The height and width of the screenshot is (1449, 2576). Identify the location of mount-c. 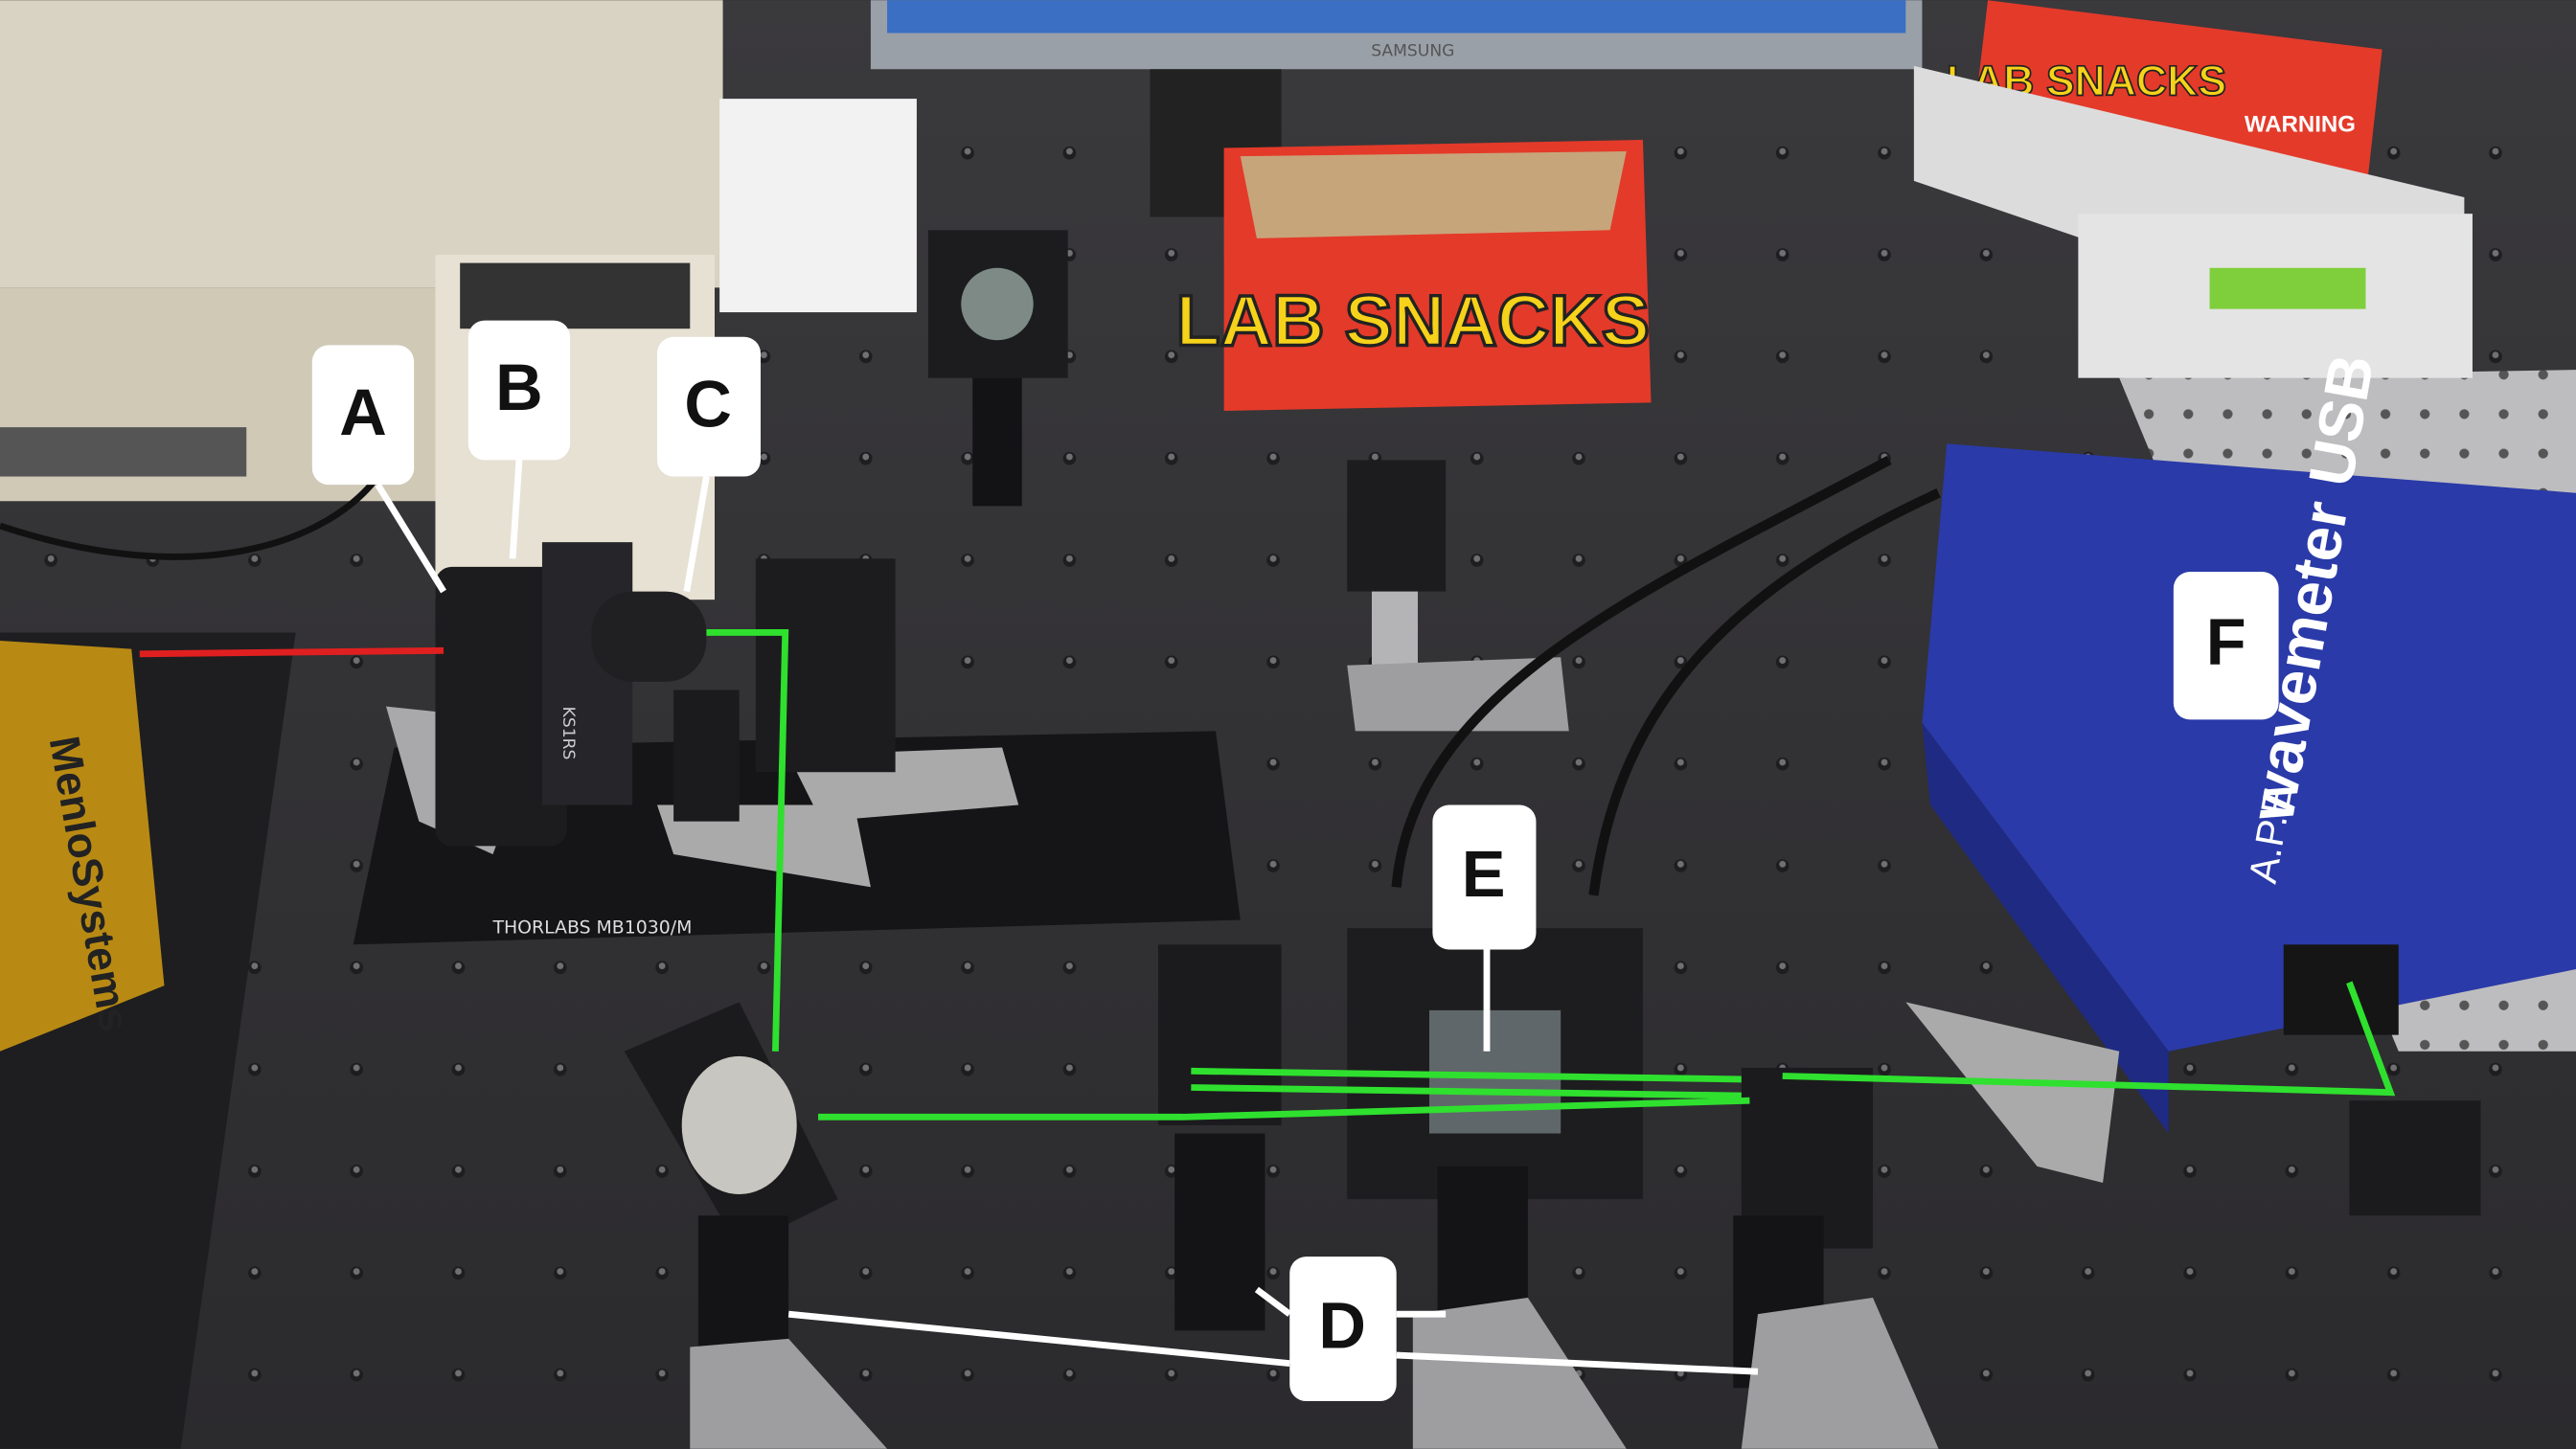
(649, 636).